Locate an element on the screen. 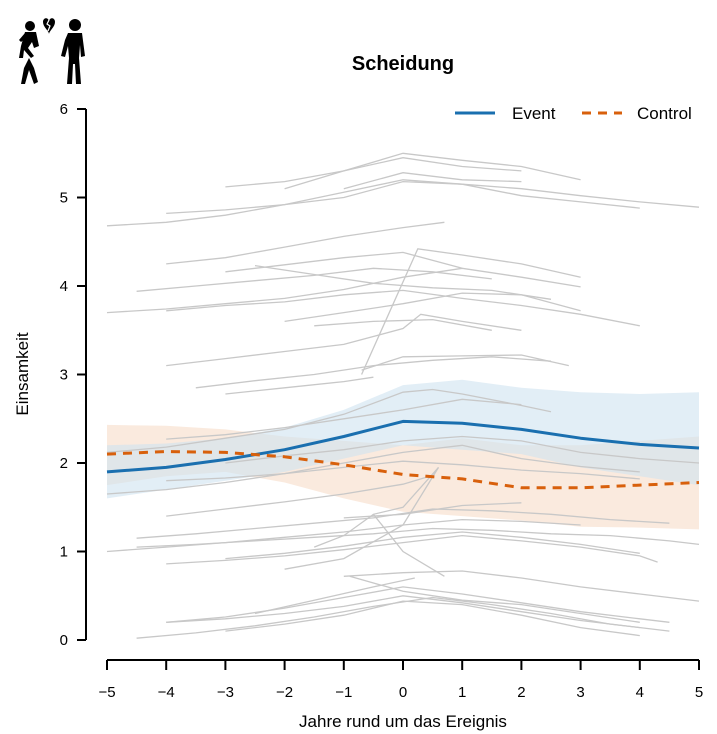 This screenshot has width=717, height=734. x-tick-label: 3 is located at coordinates (580, 692).